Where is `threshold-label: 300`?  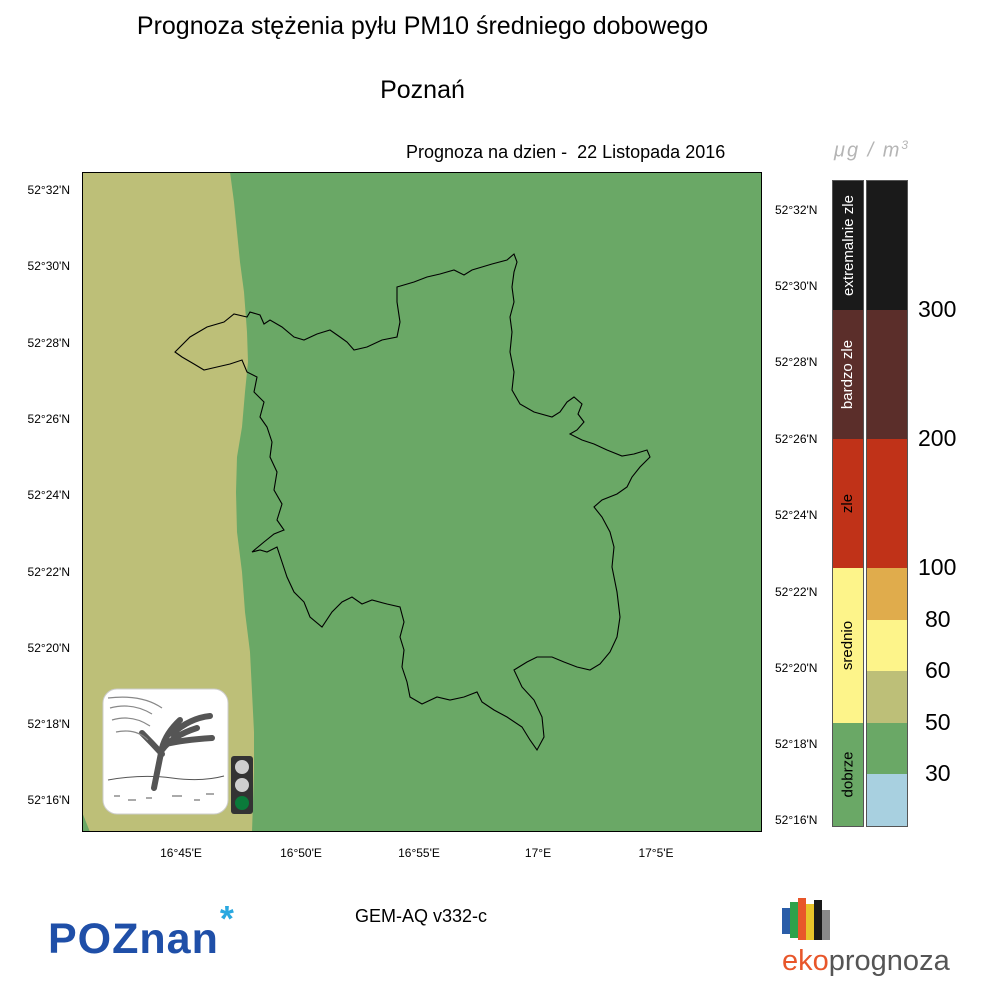
threshold-label: 300 is located at coordinates (937, 309).